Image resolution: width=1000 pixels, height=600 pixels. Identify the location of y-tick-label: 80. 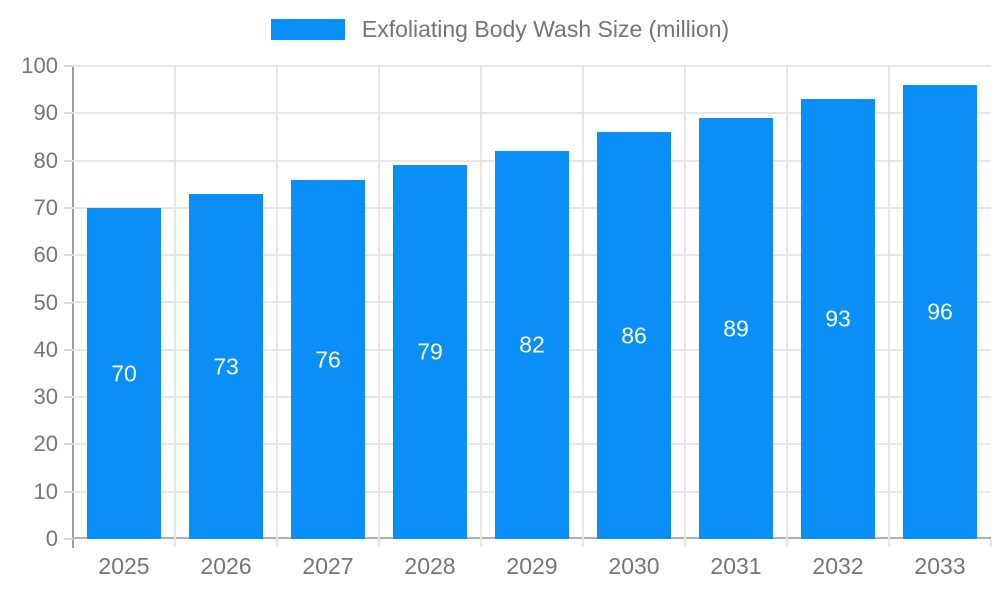
(45, 160).